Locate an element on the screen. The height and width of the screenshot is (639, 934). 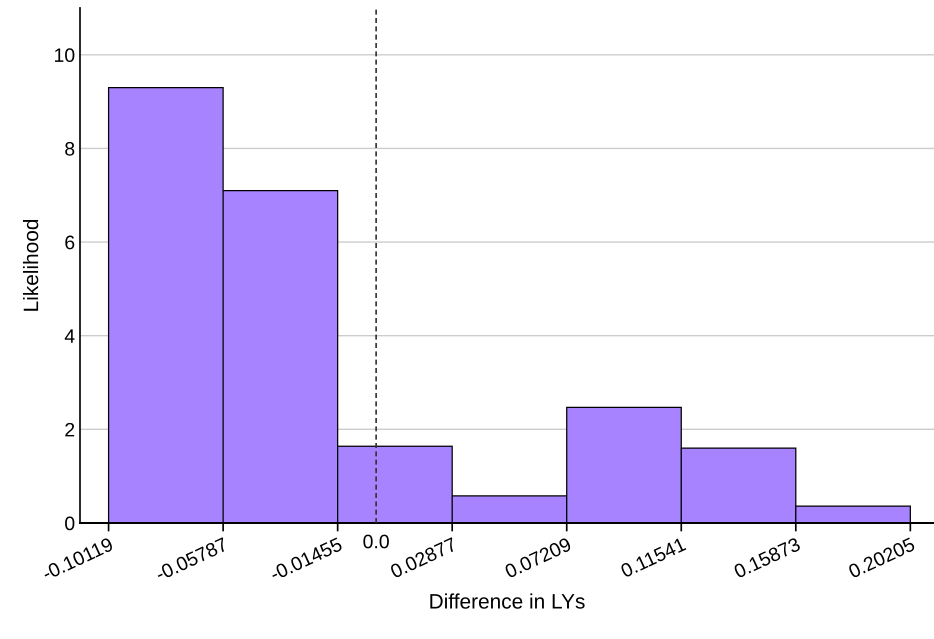
y-tick-label: 0 is located at coordinates (69, 523).